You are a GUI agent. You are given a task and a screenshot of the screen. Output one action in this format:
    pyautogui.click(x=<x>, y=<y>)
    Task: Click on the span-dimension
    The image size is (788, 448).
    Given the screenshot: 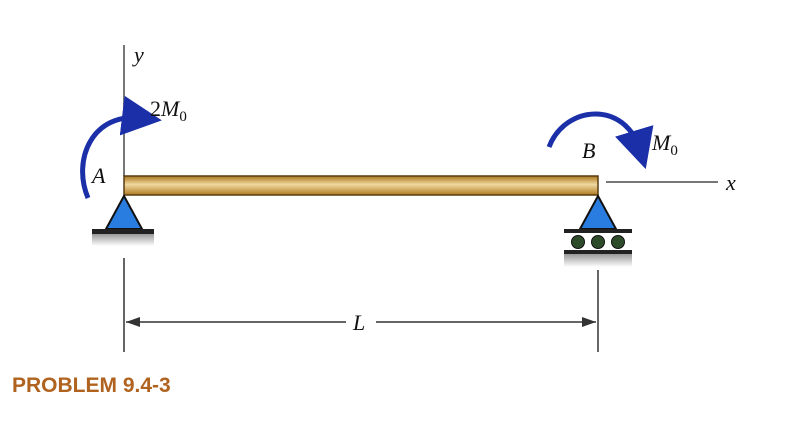 What is the action you would take?
    pyautogui.click(x=361, y=305)
    